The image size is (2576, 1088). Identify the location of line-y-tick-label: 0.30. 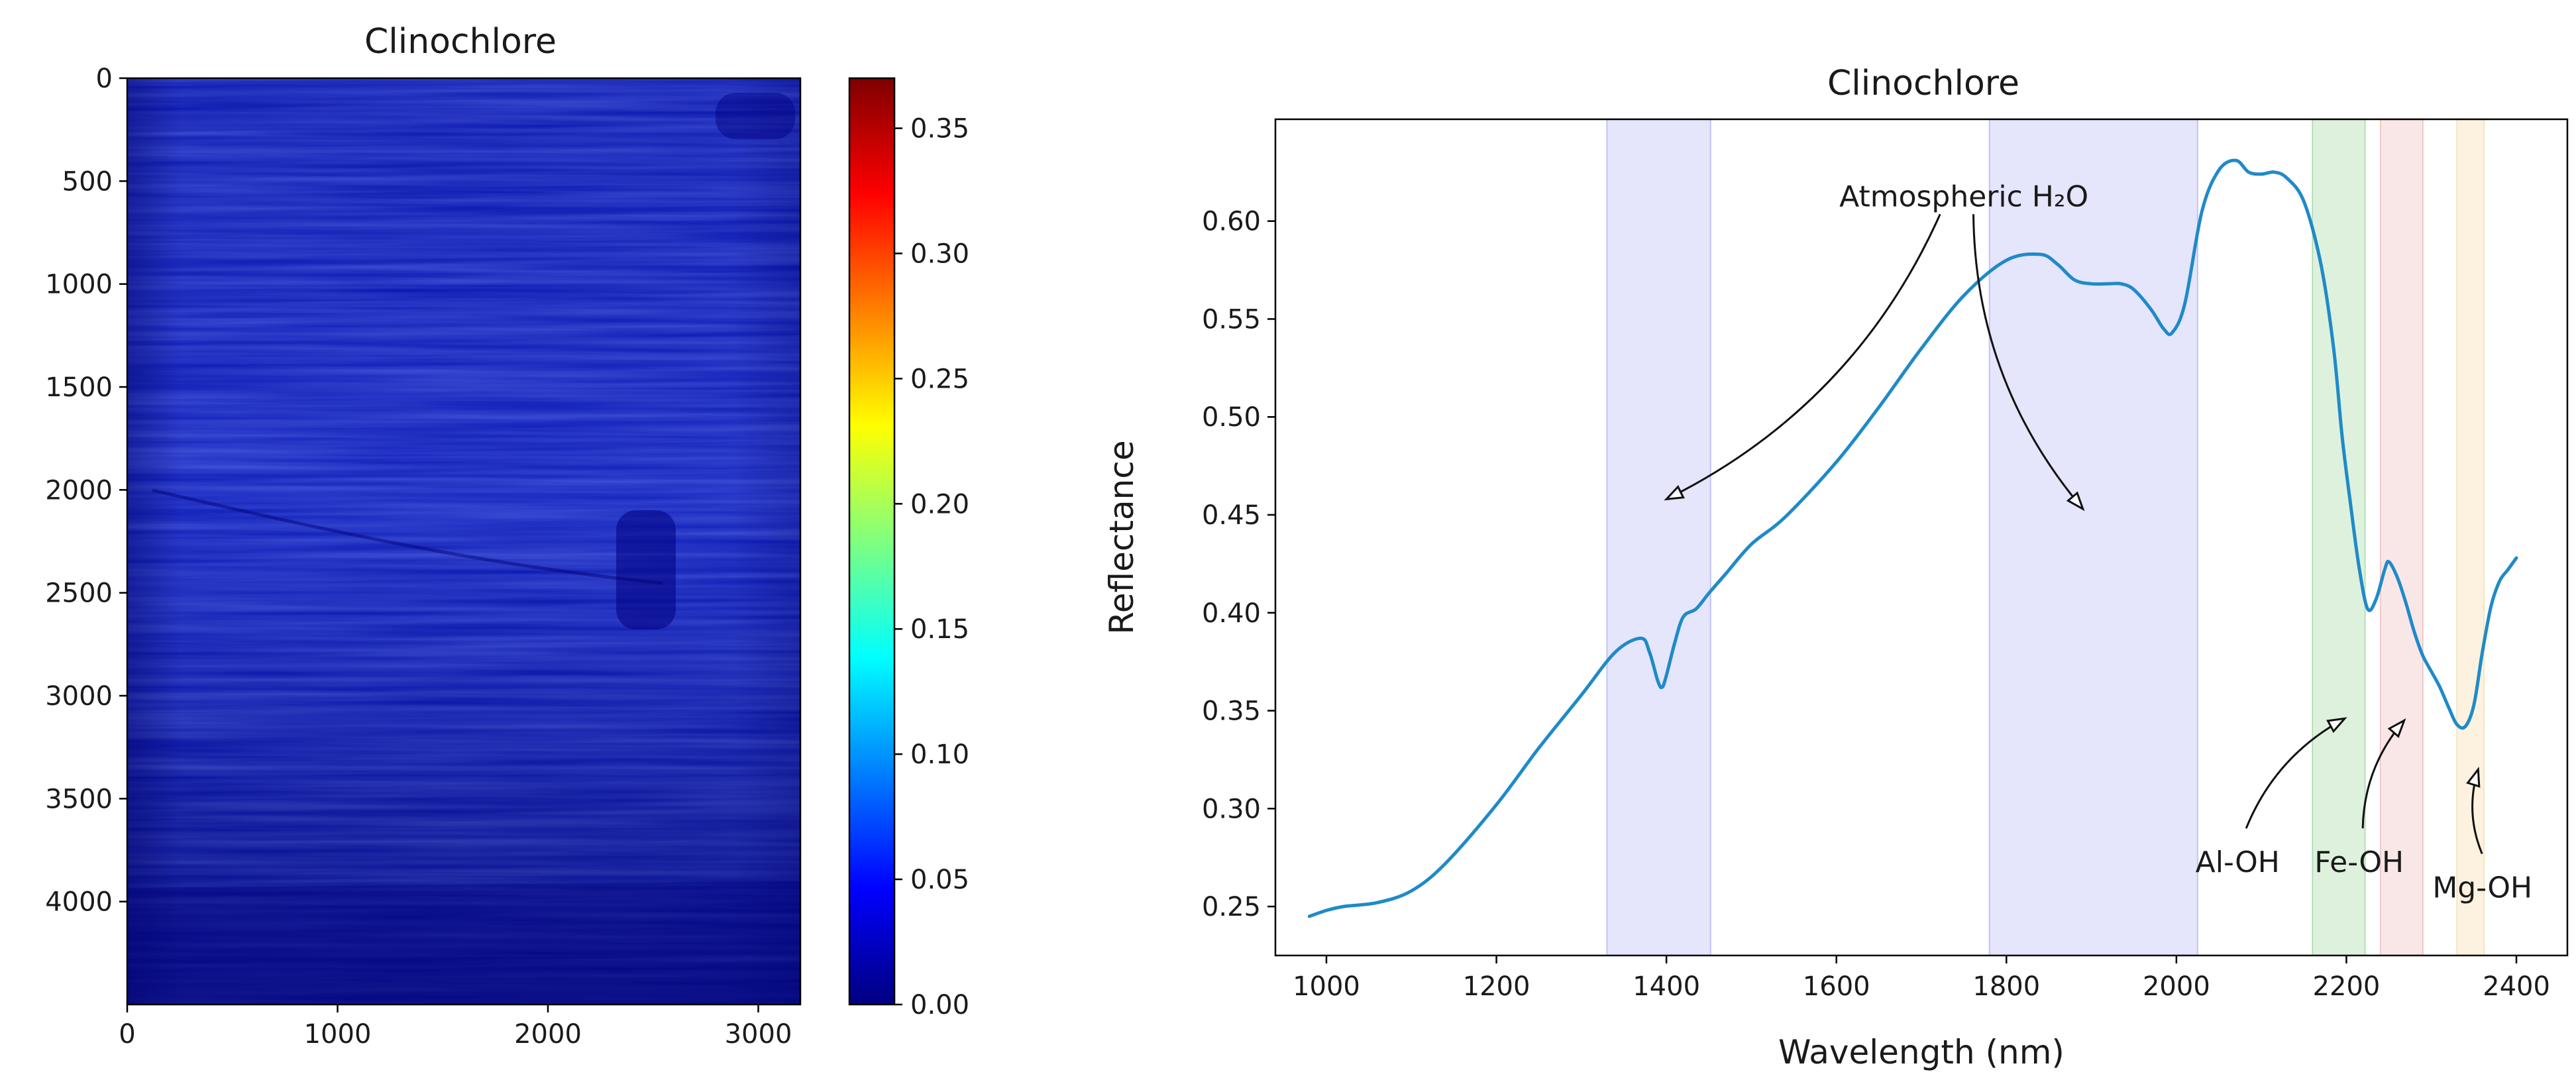
(1231, 809).